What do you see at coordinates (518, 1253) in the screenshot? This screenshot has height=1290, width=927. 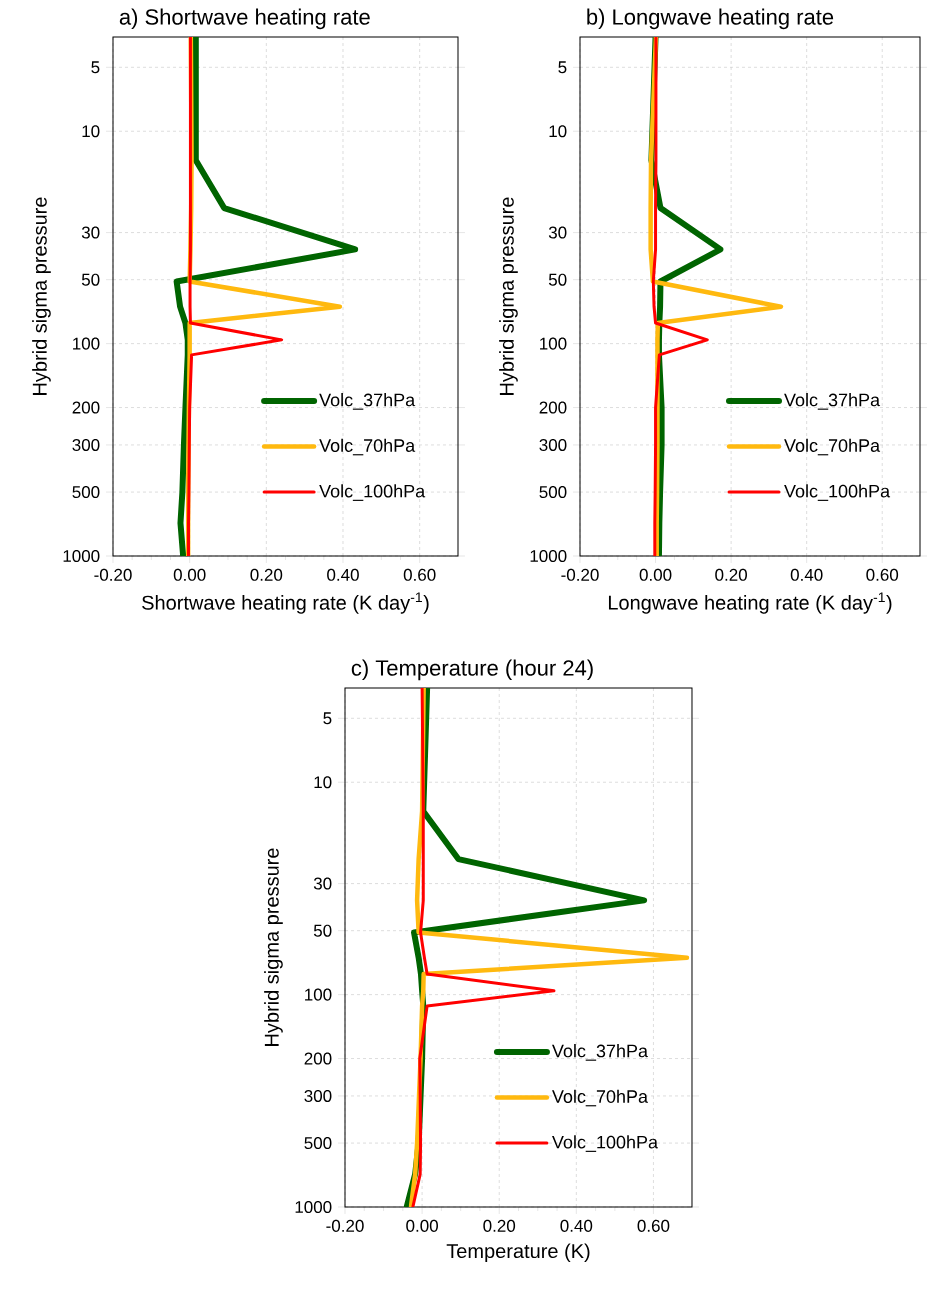 I see `x-axis-title: Temperature (K)` at bounding box center [518, 1253].